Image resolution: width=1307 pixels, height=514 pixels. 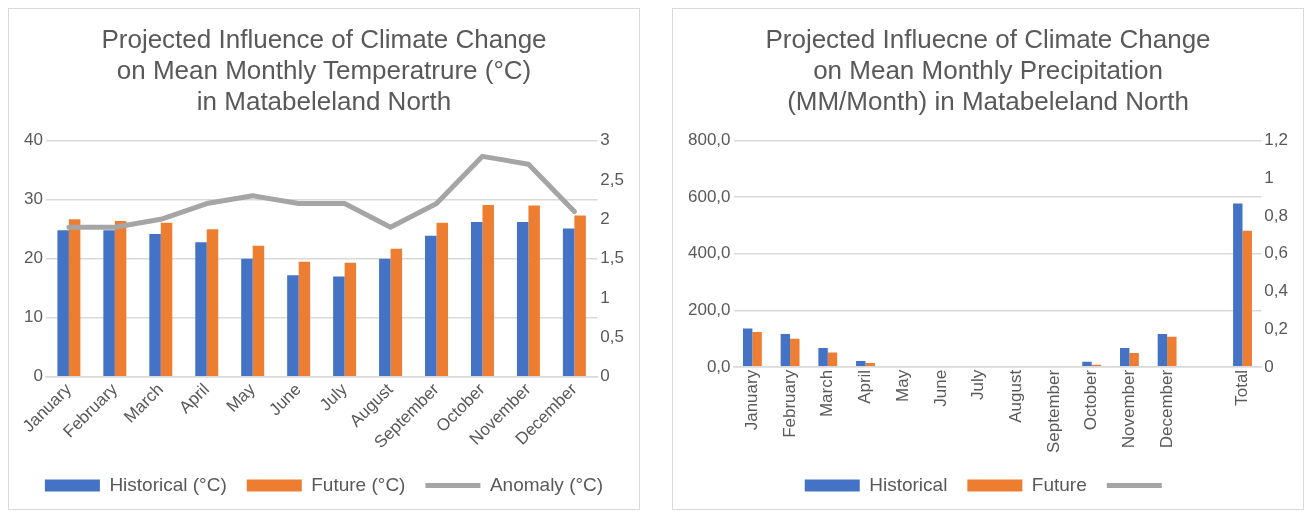 What do you see at coordinates (752, 400) in the screenshot?
I see `x-tick-label: January` at bounding box center [752, 400].